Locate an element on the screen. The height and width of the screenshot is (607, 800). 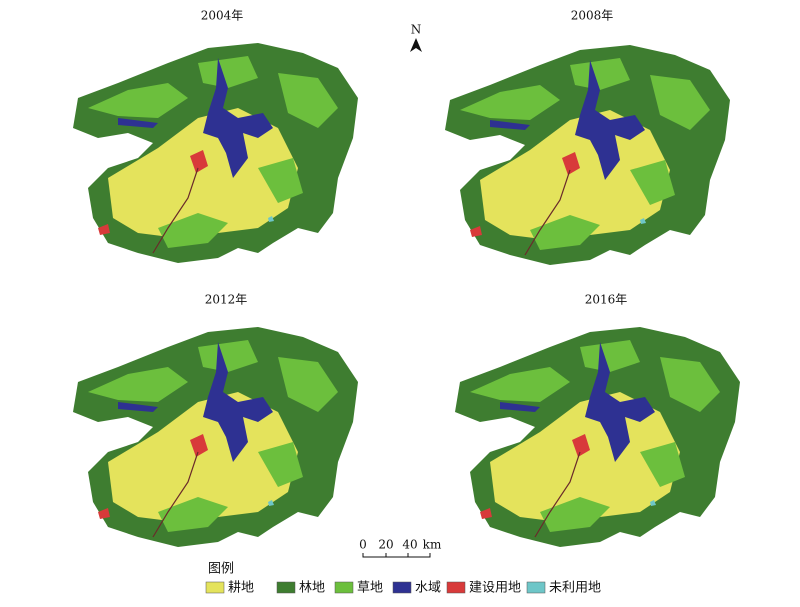
scale-label: 40 is located at coordinates (409, 545).